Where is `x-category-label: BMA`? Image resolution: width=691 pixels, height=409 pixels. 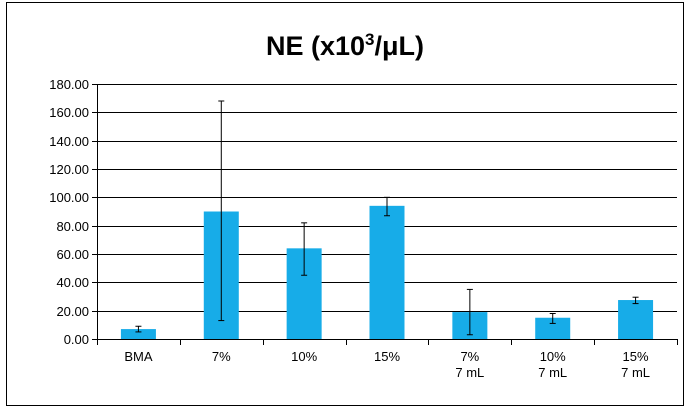
x-category-label: BMA is located at coordinates (138, 356).